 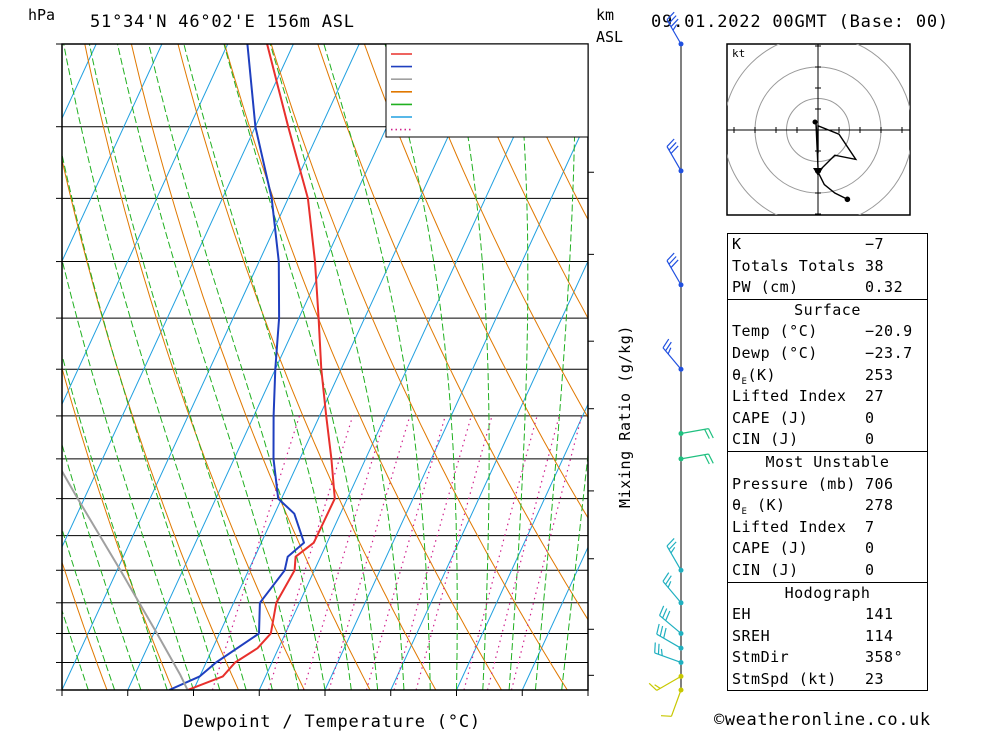 I want to click on sreh-row: SREH 114, so click(x=827, y=637).